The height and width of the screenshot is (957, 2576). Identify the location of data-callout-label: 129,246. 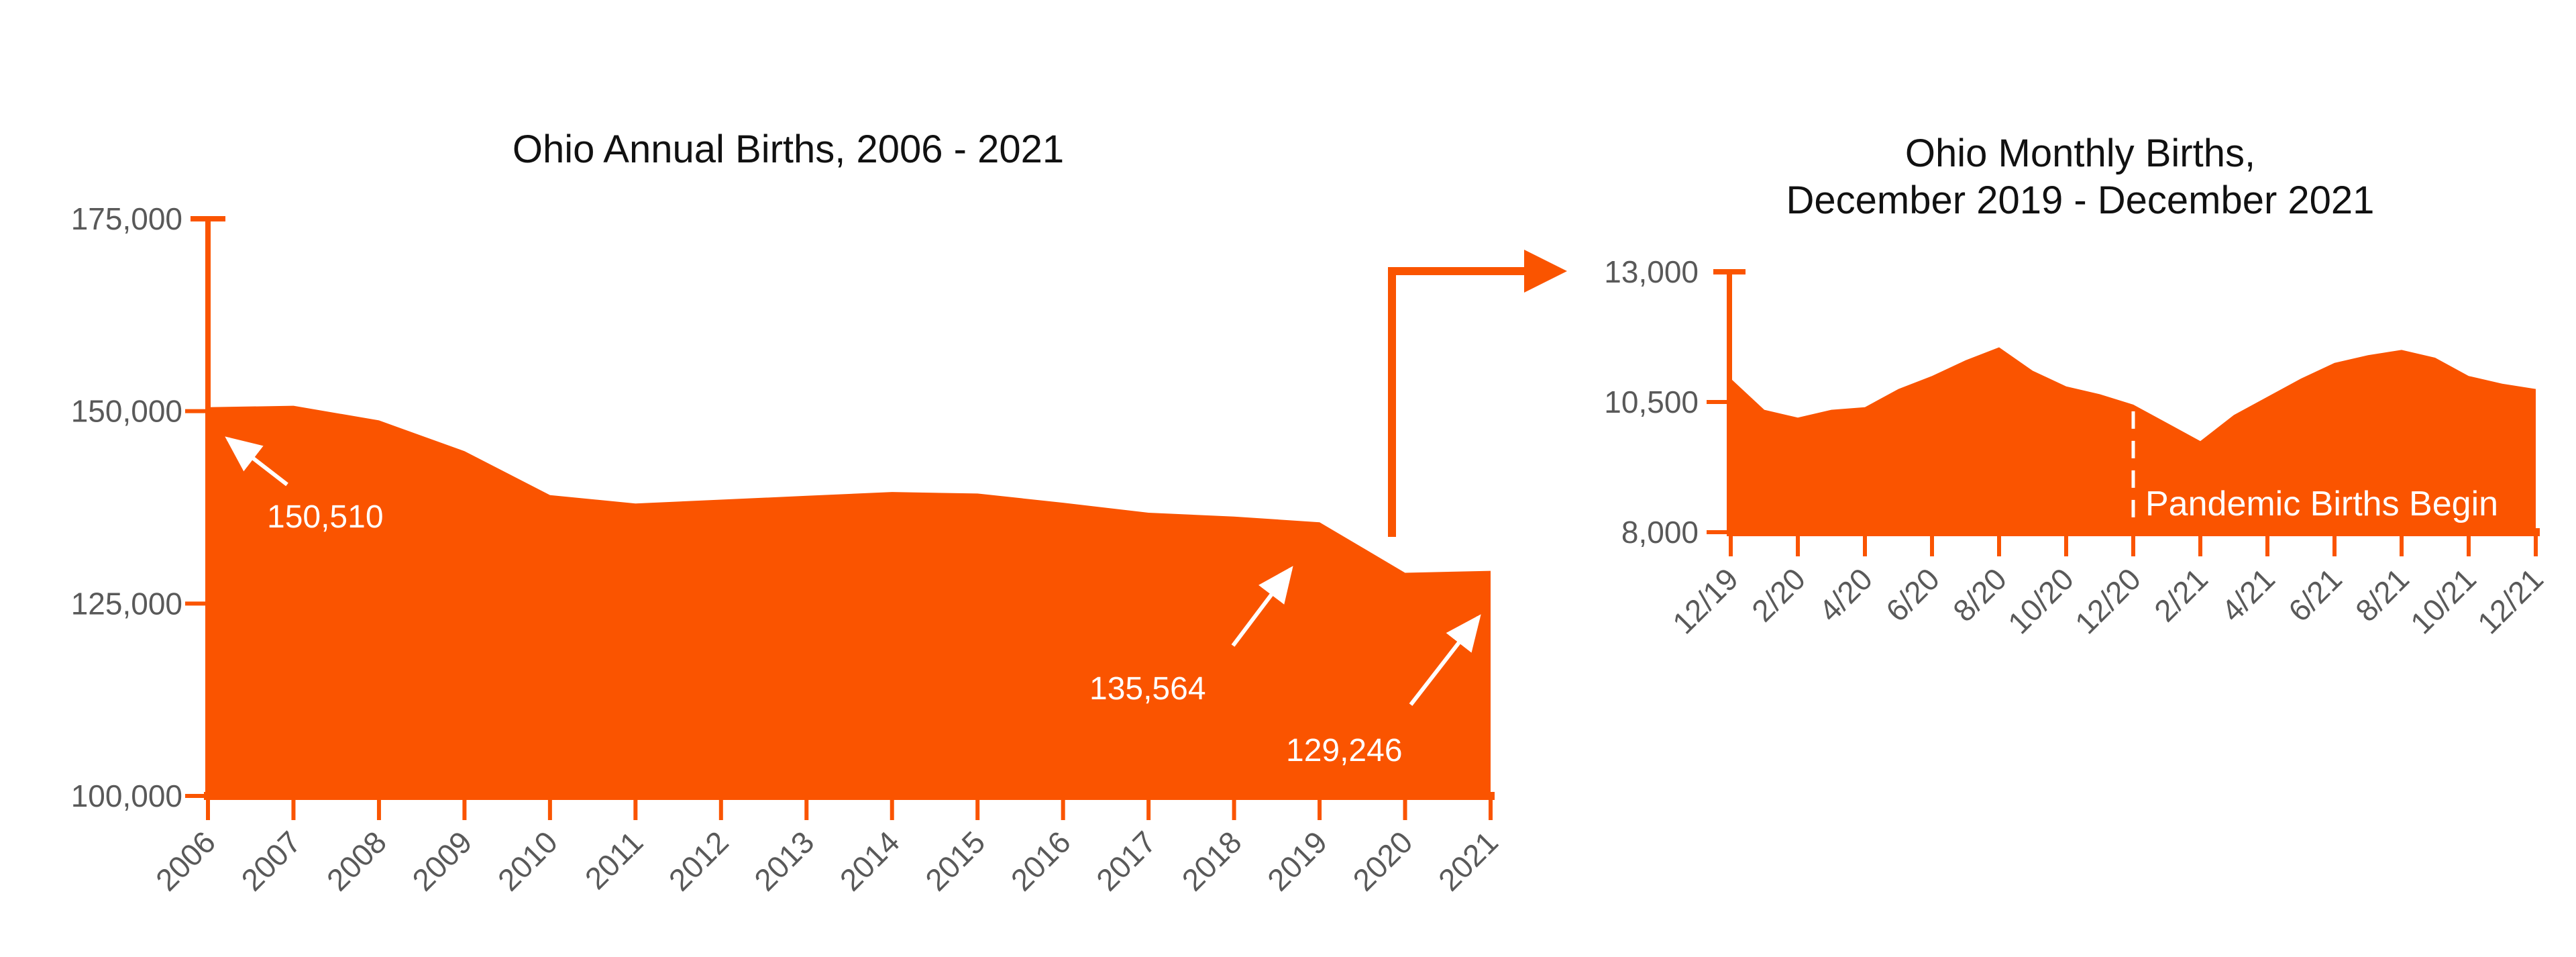
(1344, 751).